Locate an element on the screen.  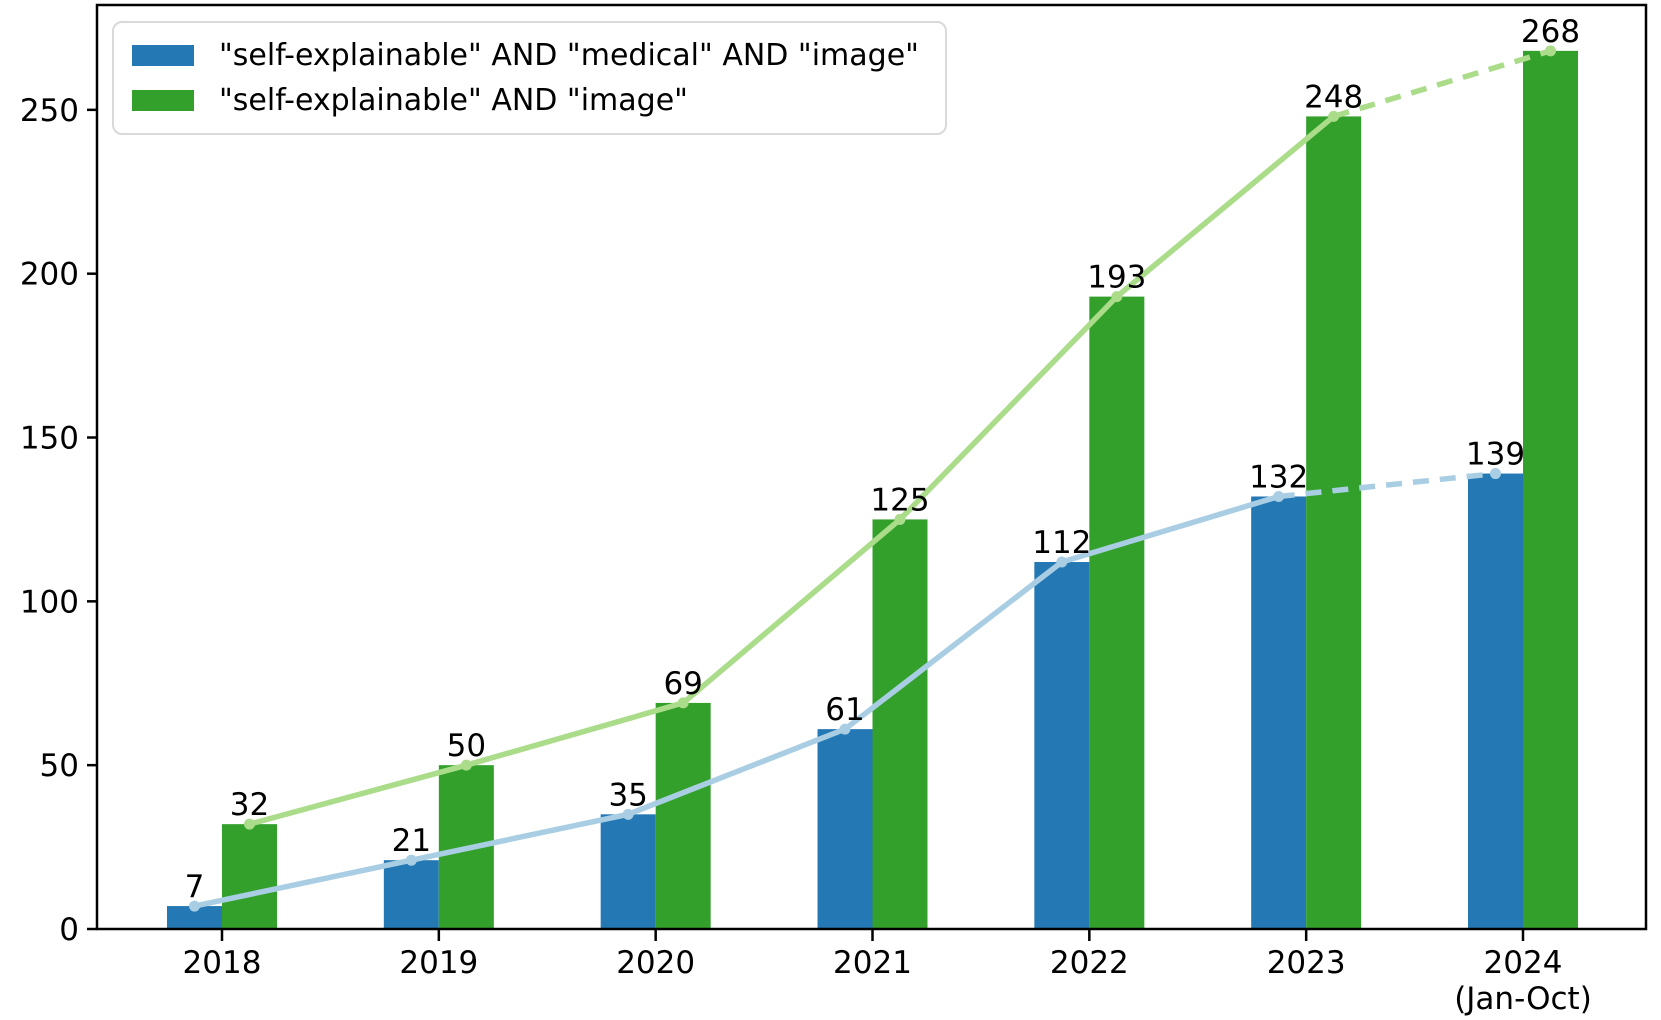
x-tick-label-2022: 2022 is located at coordinates (1089, 963).